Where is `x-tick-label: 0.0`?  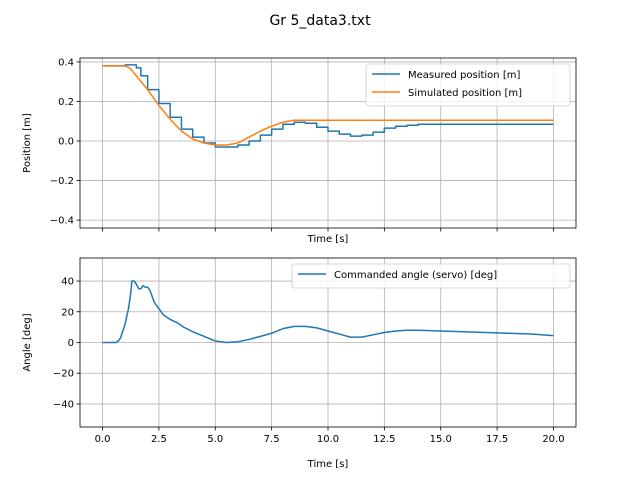
x-tick-label: 0.0 is located at coordinates (103, 439).